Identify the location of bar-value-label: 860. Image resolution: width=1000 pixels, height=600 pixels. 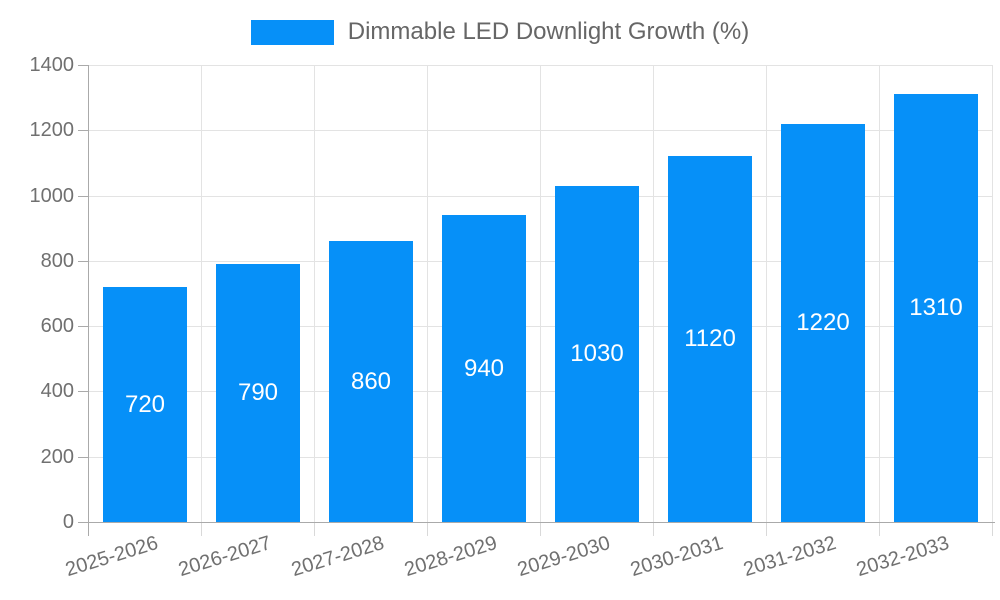
(371, 381).